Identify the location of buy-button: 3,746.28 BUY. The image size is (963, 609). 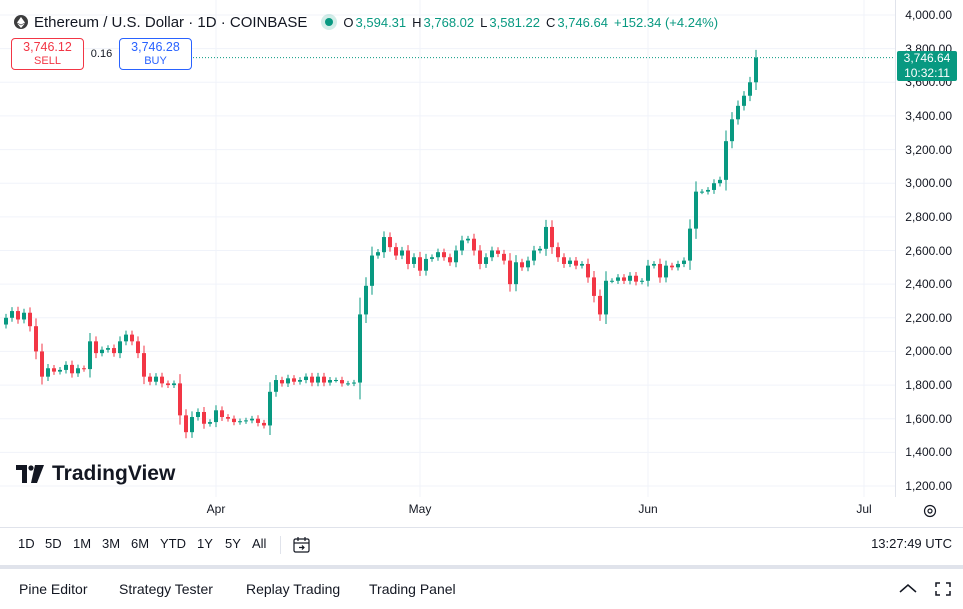
(155, 54).